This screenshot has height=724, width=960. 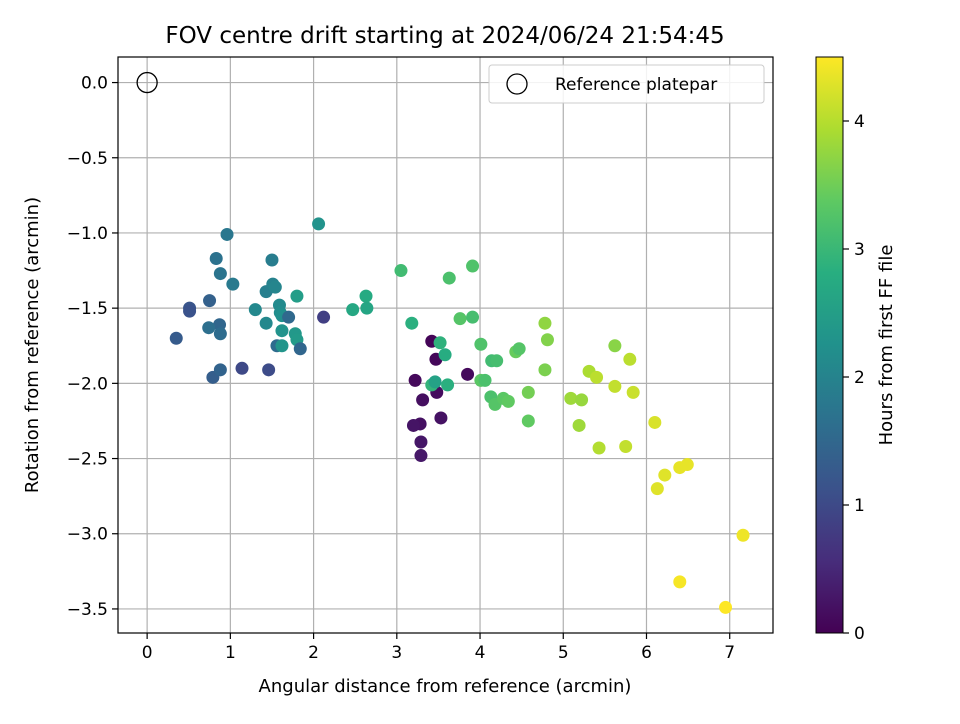 I want to click on y-tick-label: −3.0, so click(x=87, y=535).